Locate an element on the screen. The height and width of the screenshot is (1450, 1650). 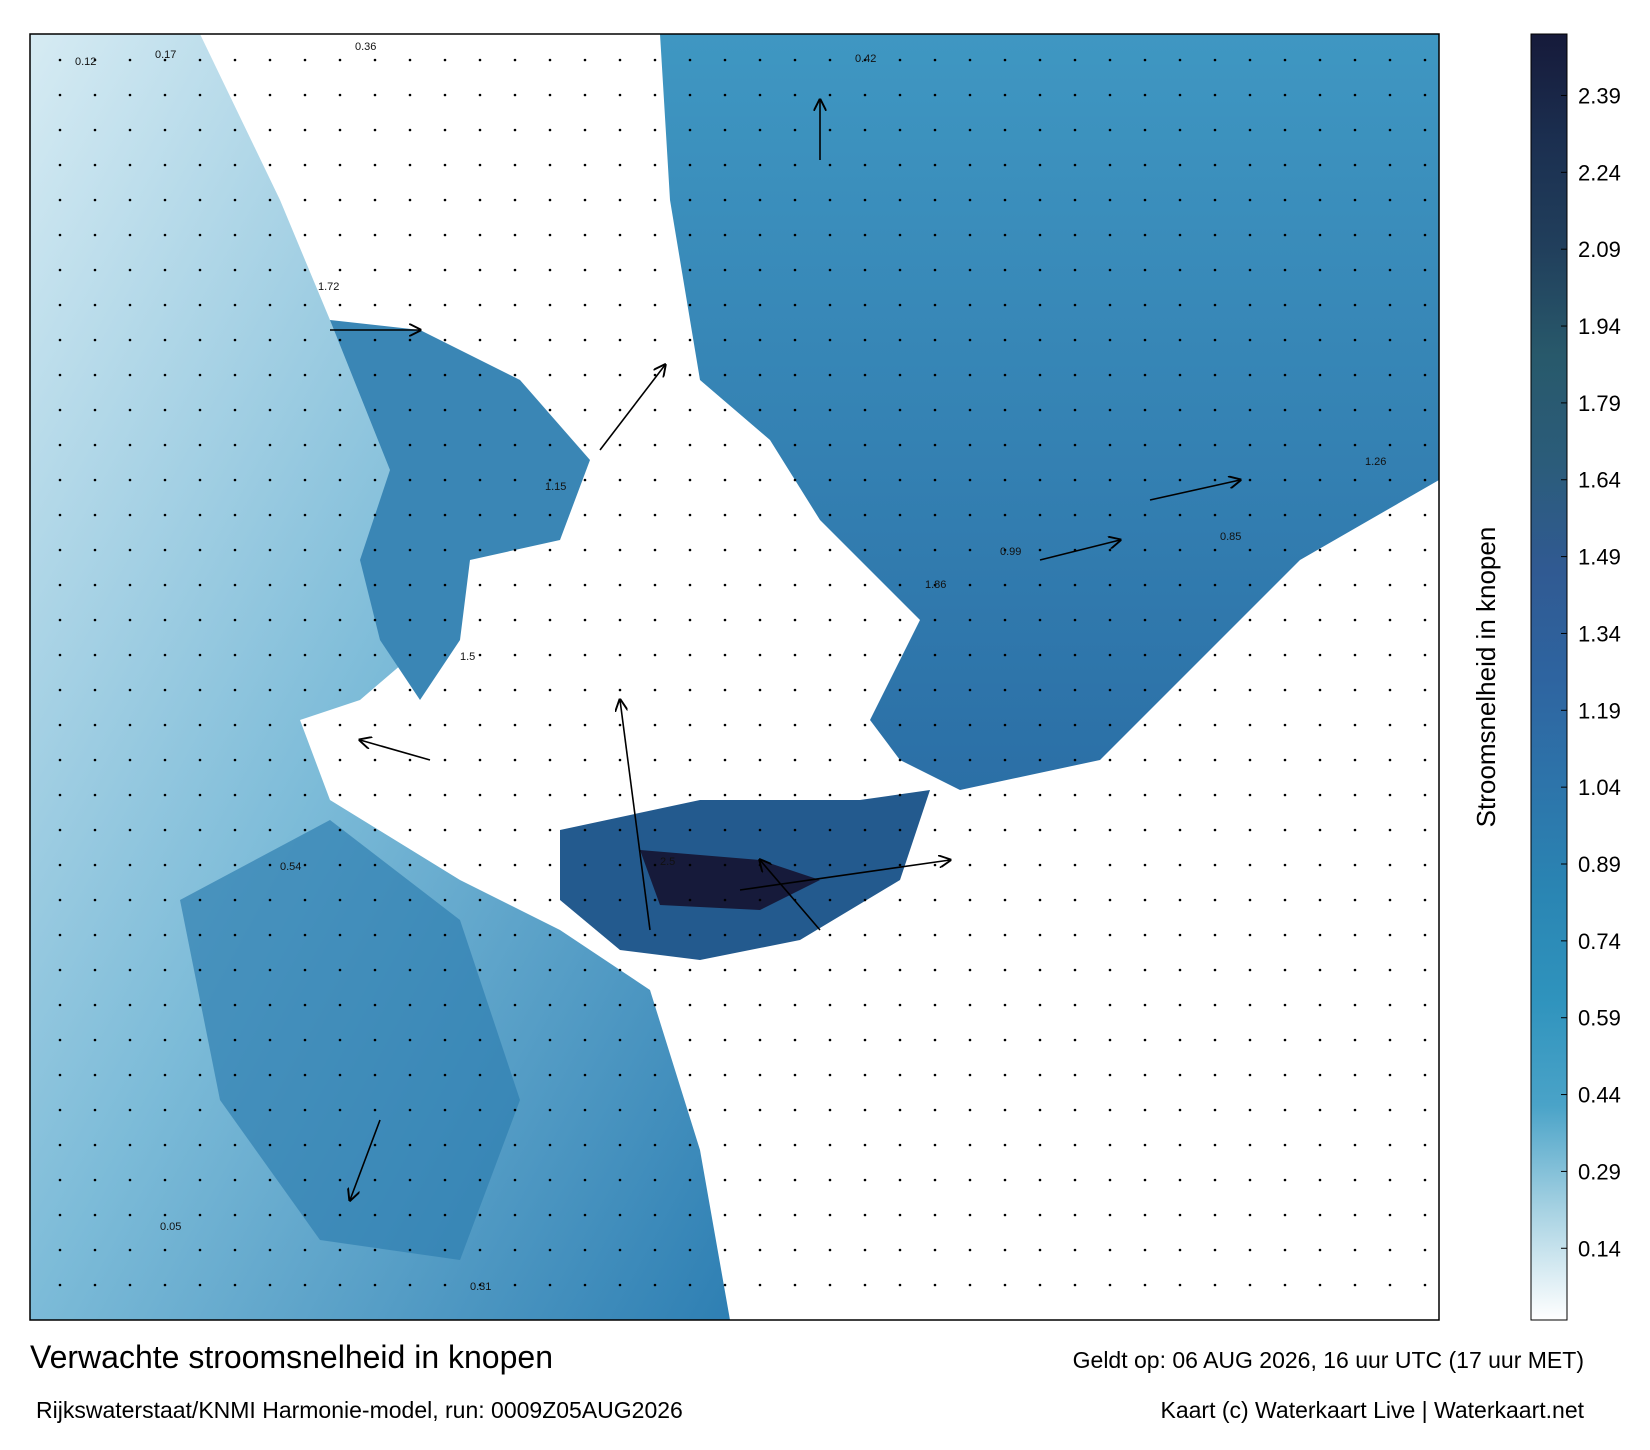
colorbar-tick-label: 0.29 is located at coordinates (1599, 1171).